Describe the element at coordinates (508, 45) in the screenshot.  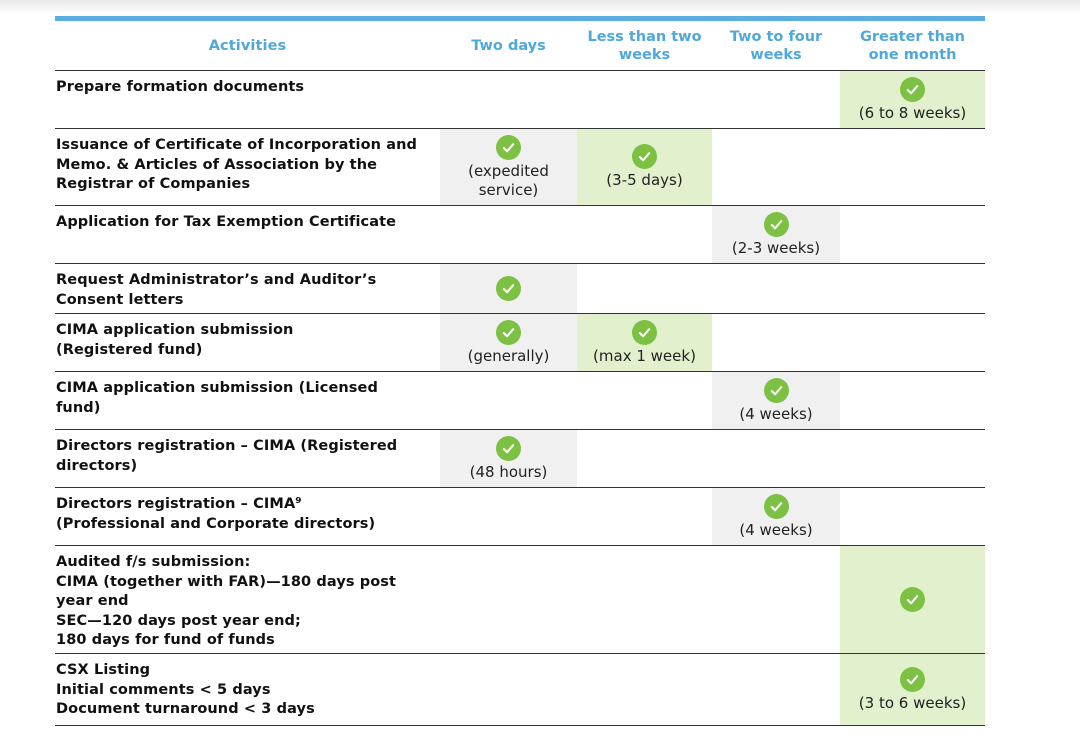
I see `header-two-days: Two days` at that location.